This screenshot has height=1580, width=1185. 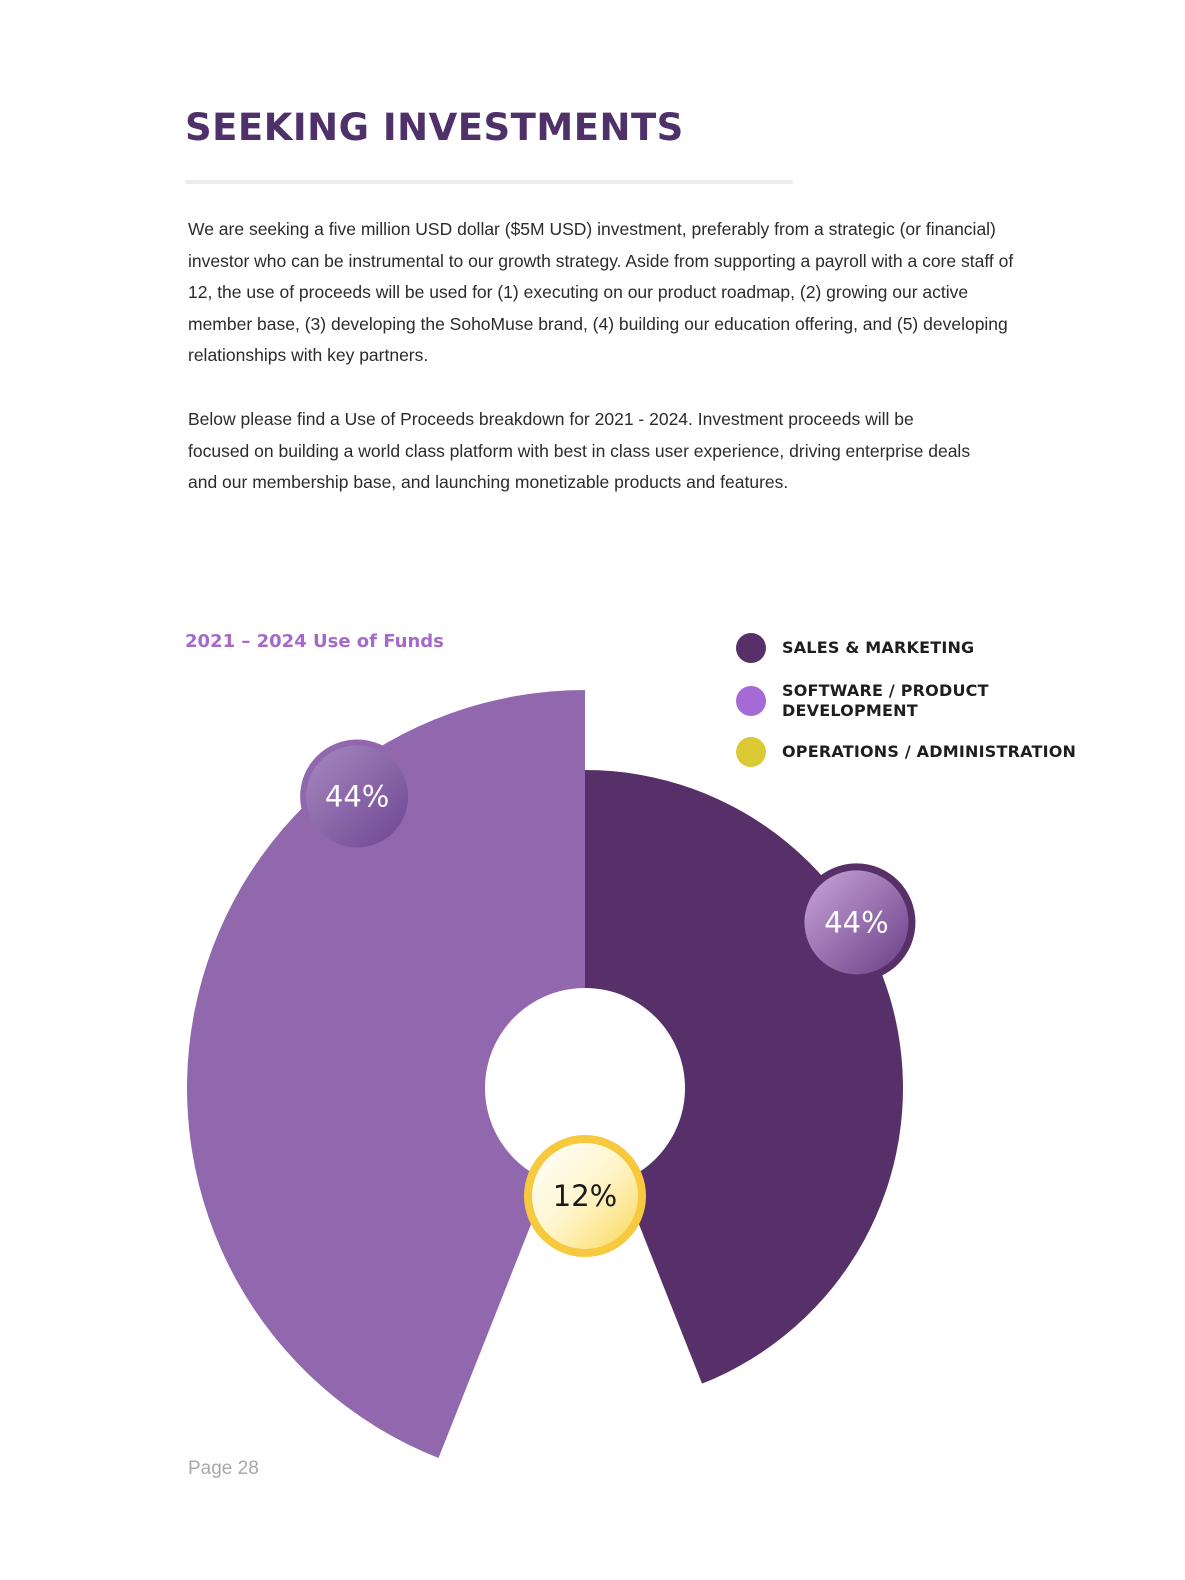 I want to click on page-title: SEEKING INVESTMENTS, so click(x=434, y=127).